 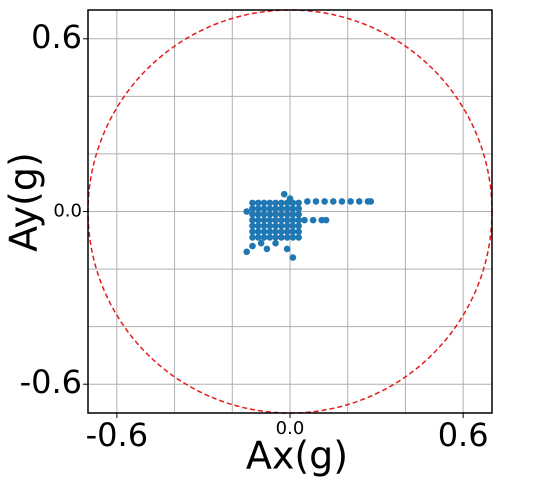 I want to click on x-axis-label: Ax(g), so click(x=297, y=456).